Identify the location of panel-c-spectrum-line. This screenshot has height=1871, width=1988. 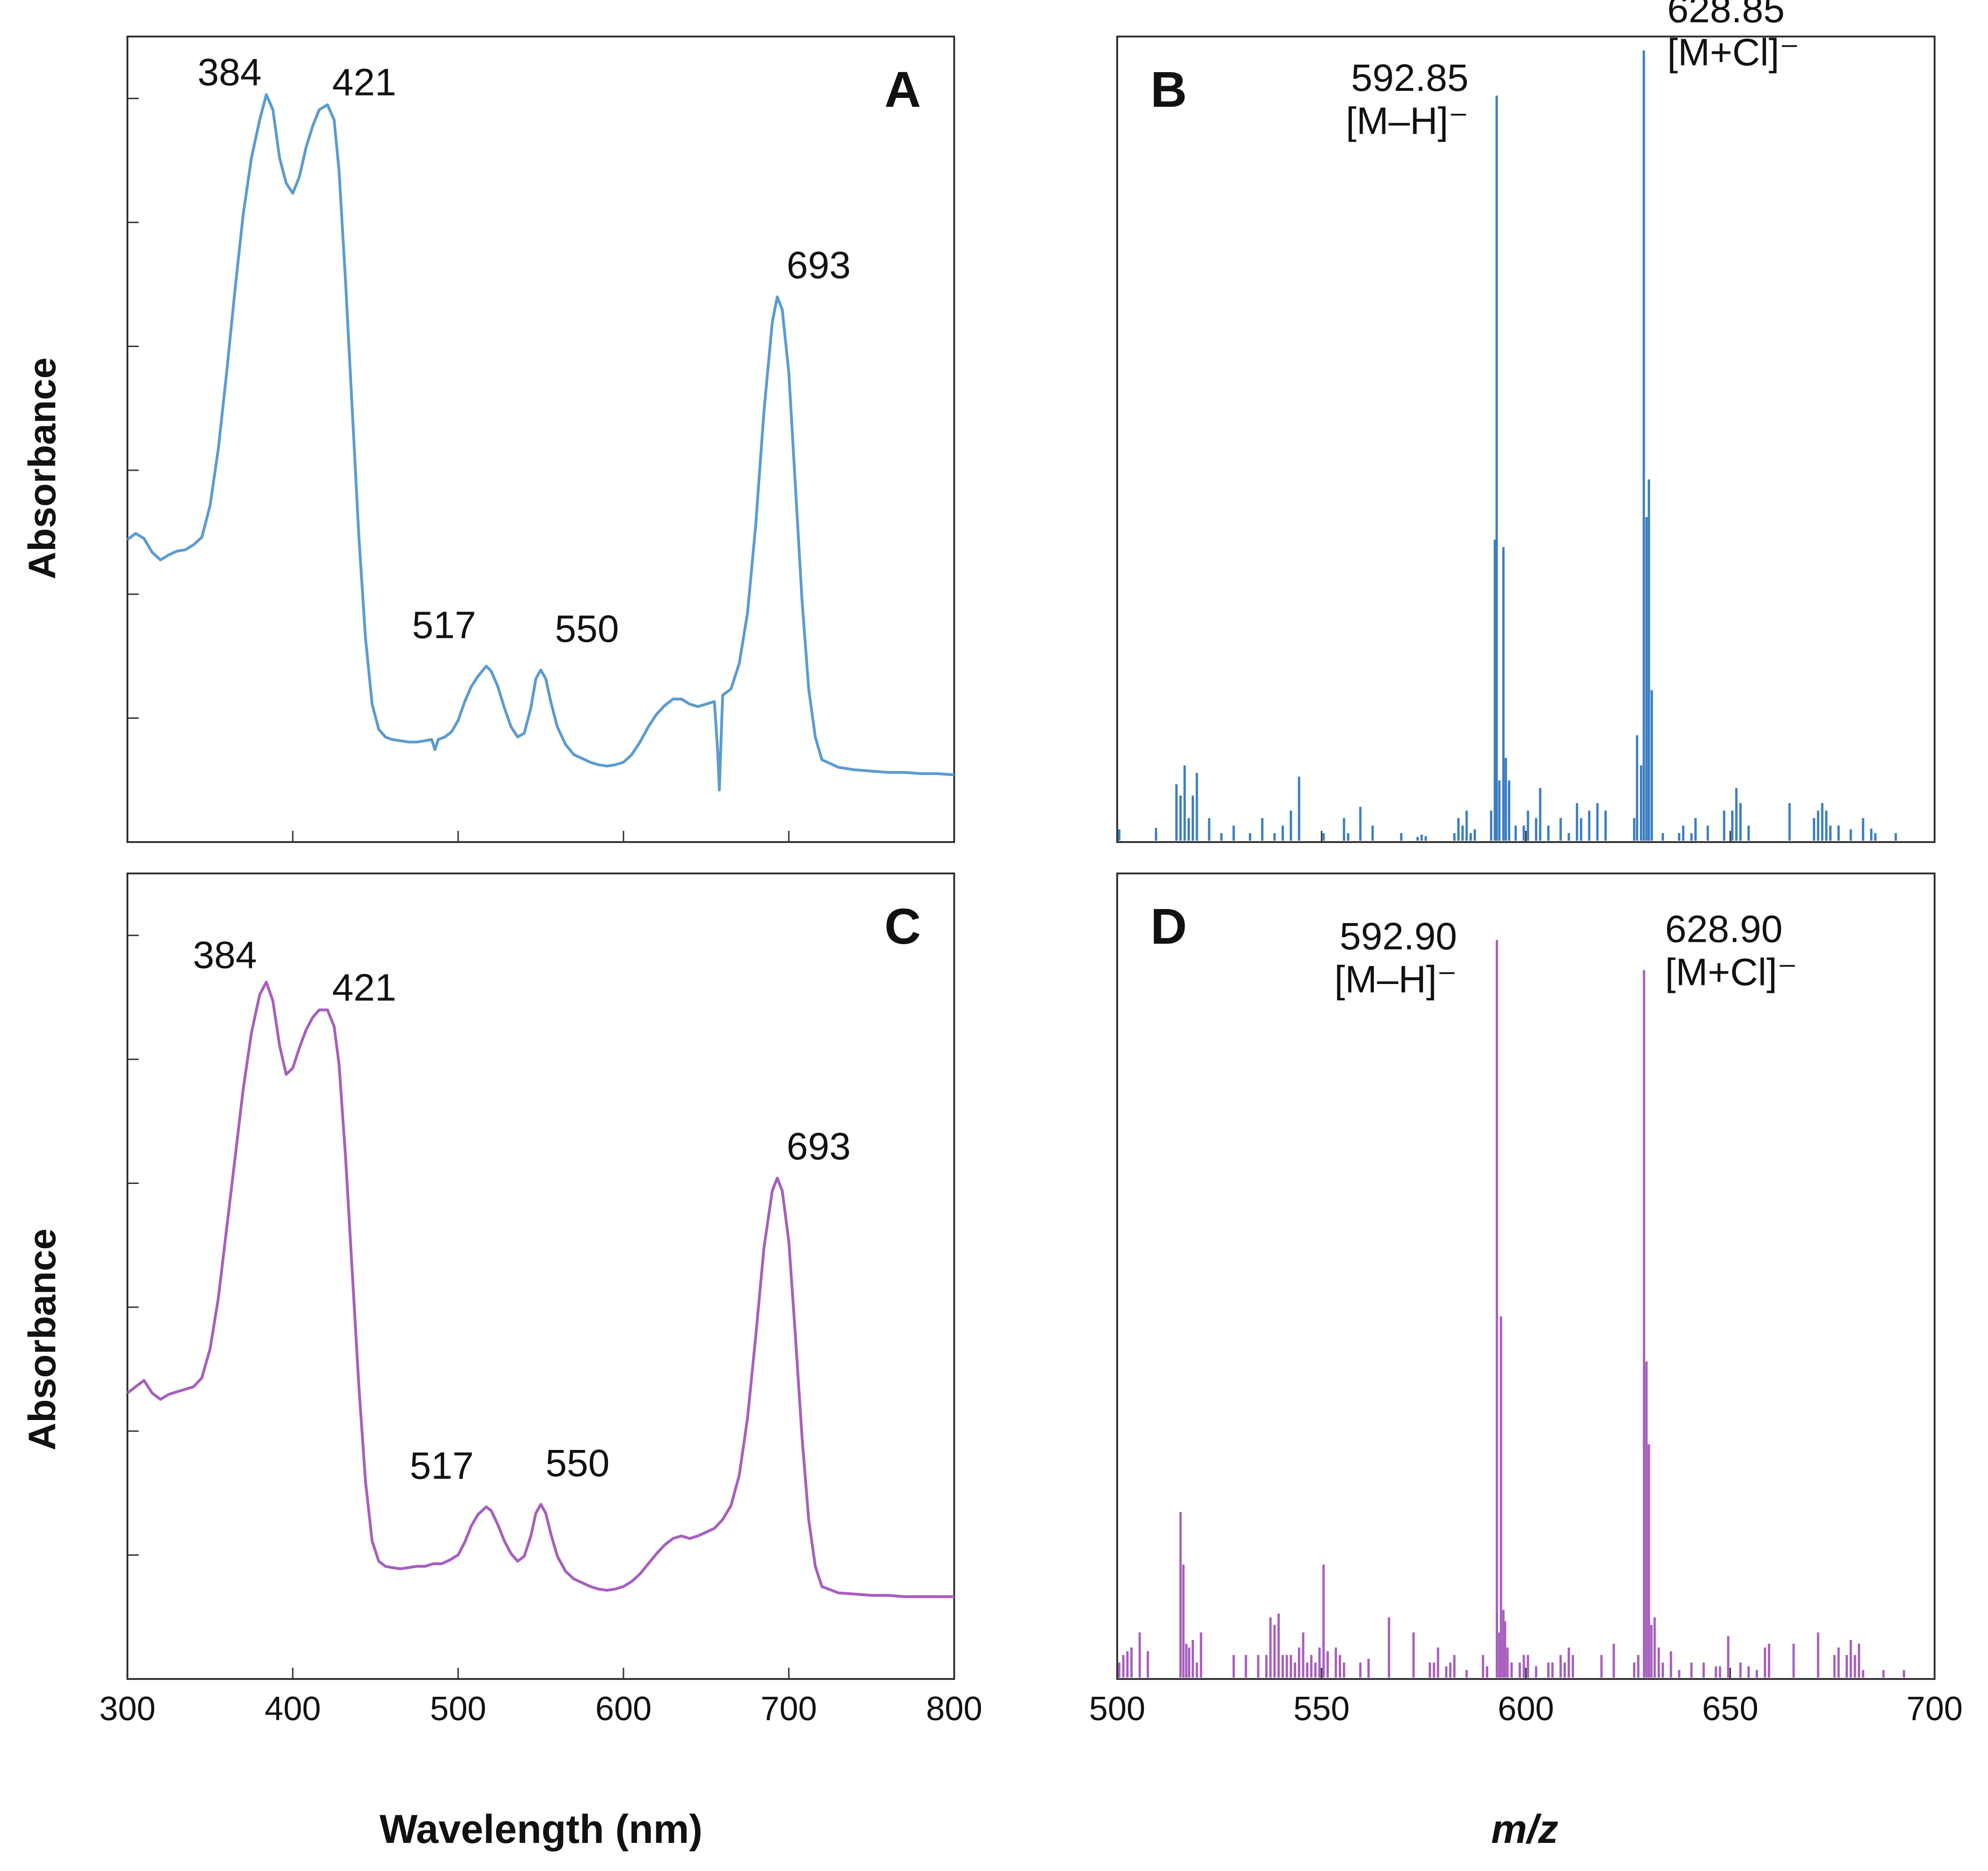
(540, 1289).